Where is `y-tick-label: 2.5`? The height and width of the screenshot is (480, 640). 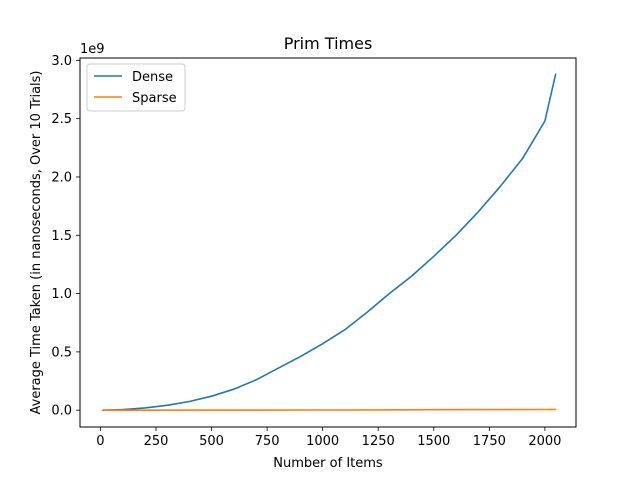
y-tick-label: 2.5 is located at coordinates (61, 119).